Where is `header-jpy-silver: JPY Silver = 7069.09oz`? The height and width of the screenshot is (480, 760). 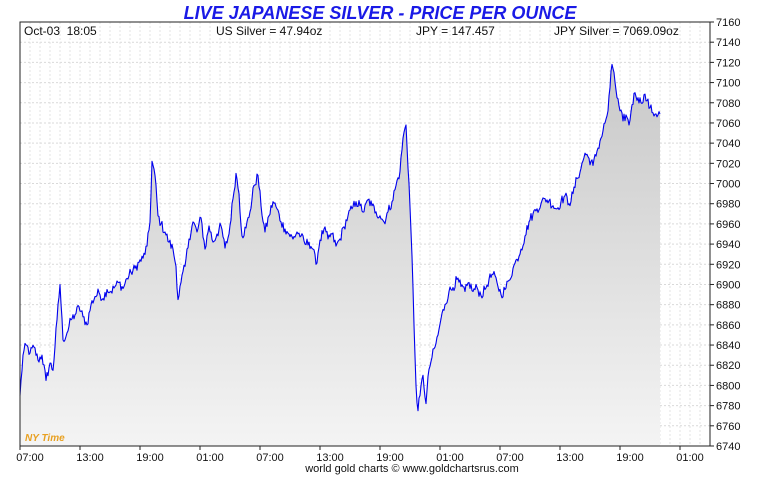
header-jpy-silver: JPY Silver = 7069.09oz is located at coordinates (616, 31).